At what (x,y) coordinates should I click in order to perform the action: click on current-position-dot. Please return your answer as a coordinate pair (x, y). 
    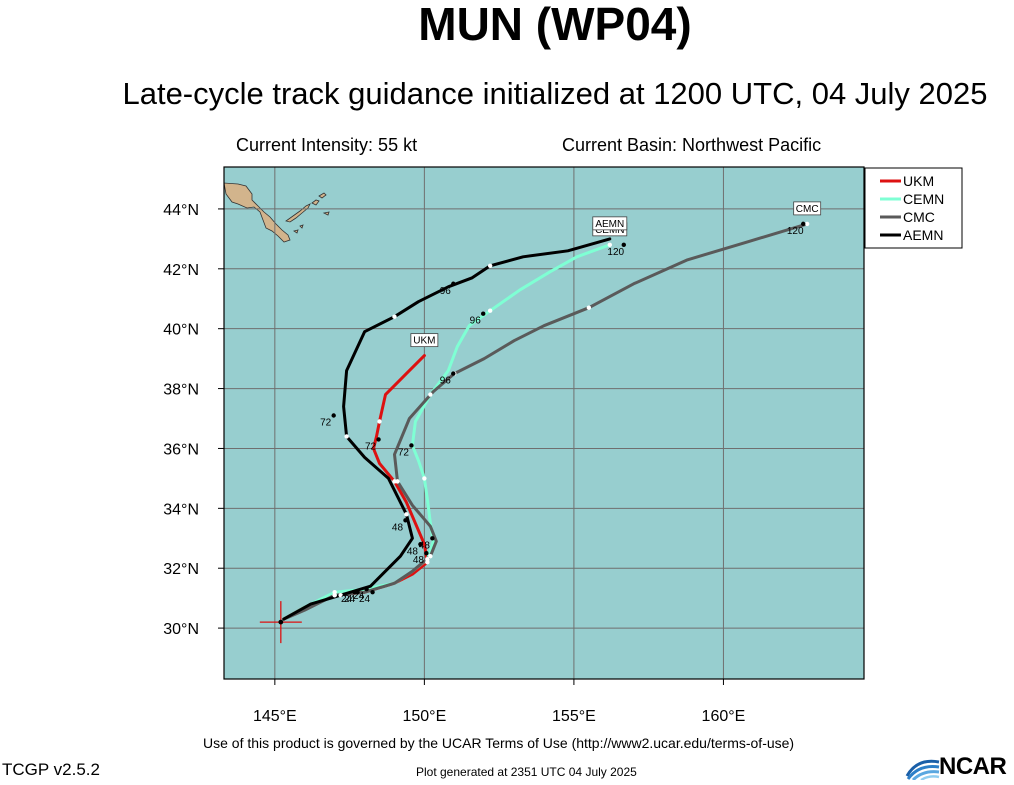
    Looking at the image, I should click on (281, 622).